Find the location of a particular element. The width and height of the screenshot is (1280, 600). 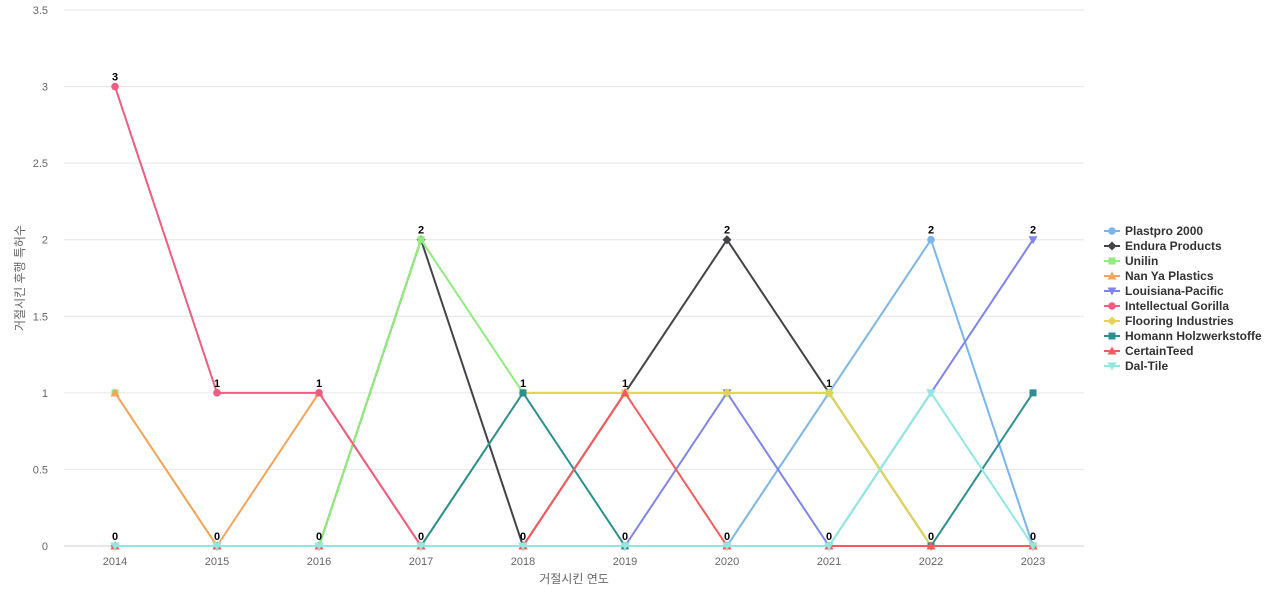

x-tick-label: 2022 is located at coordinates (931, 562).